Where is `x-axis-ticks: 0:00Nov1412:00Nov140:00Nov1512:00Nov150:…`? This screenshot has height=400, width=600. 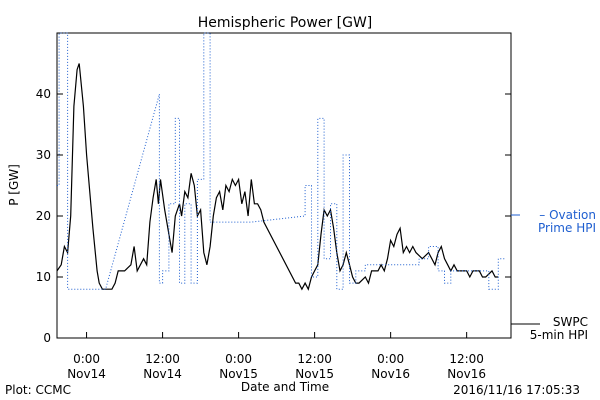 x-axis-ticks: 0:00Nov1412:00Nov140:00Nov1512:00Nov150:… is located at coordinates (276, 356).